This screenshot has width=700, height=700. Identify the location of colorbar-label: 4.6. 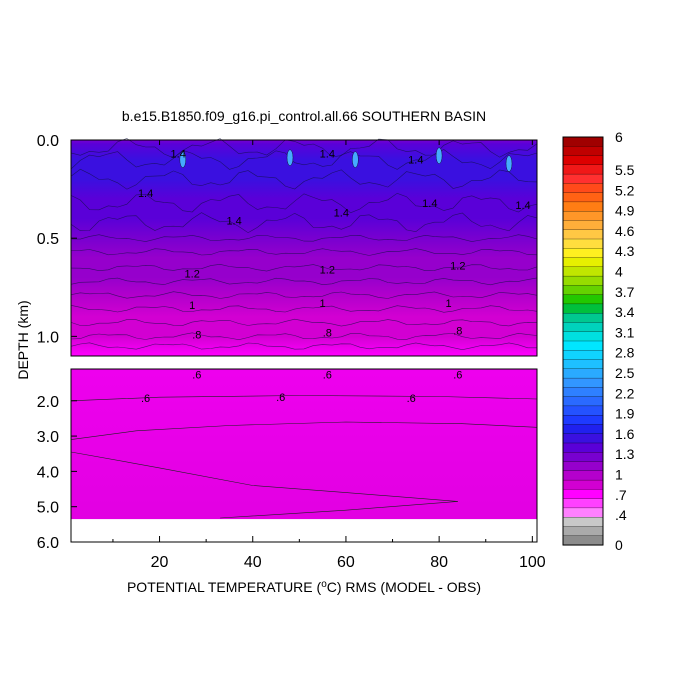
(625, 231).